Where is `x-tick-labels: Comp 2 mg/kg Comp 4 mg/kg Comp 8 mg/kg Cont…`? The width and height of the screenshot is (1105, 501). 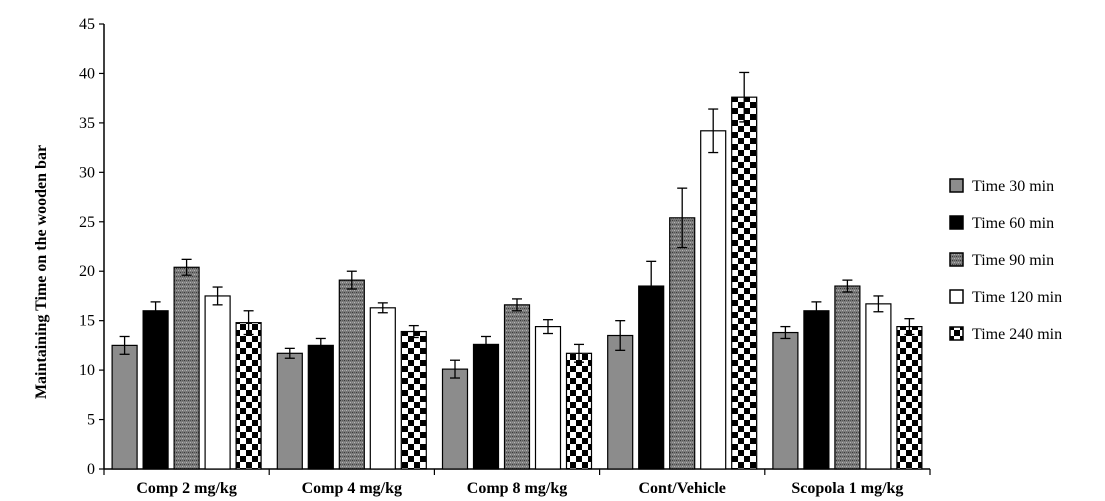 x-tick-labels: Comp 2 mg/kg Comp 4 mg/kg Comp 8 mg/kg Cont… is located at coordinates (519, 488).